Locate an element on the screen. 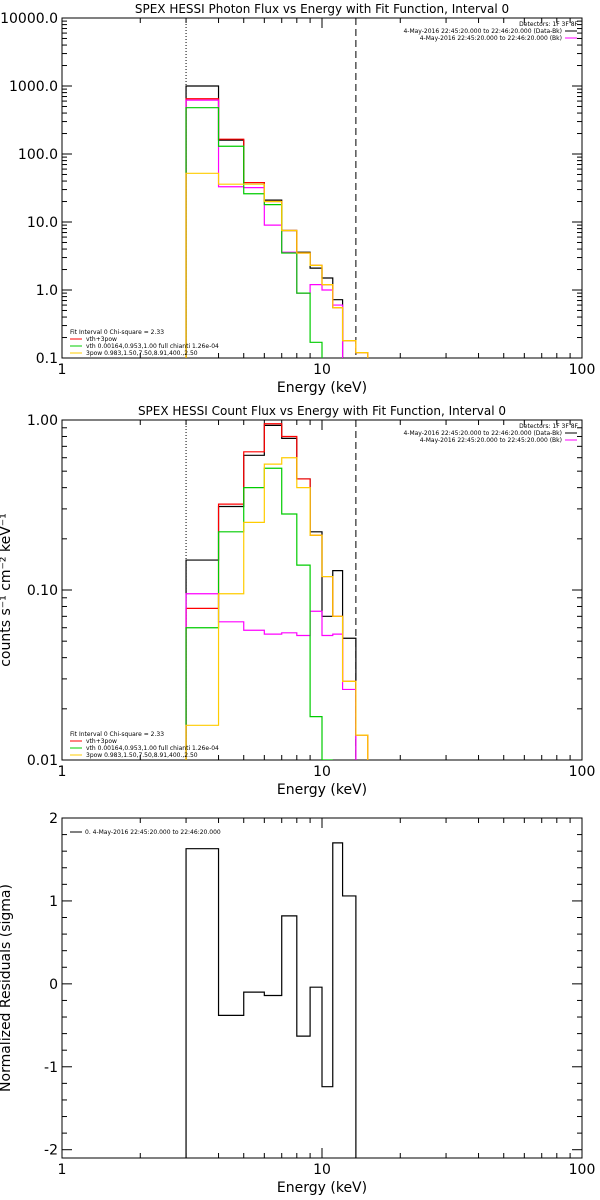  y-tick-label: 0.10 is located at coordinates (42, 591).